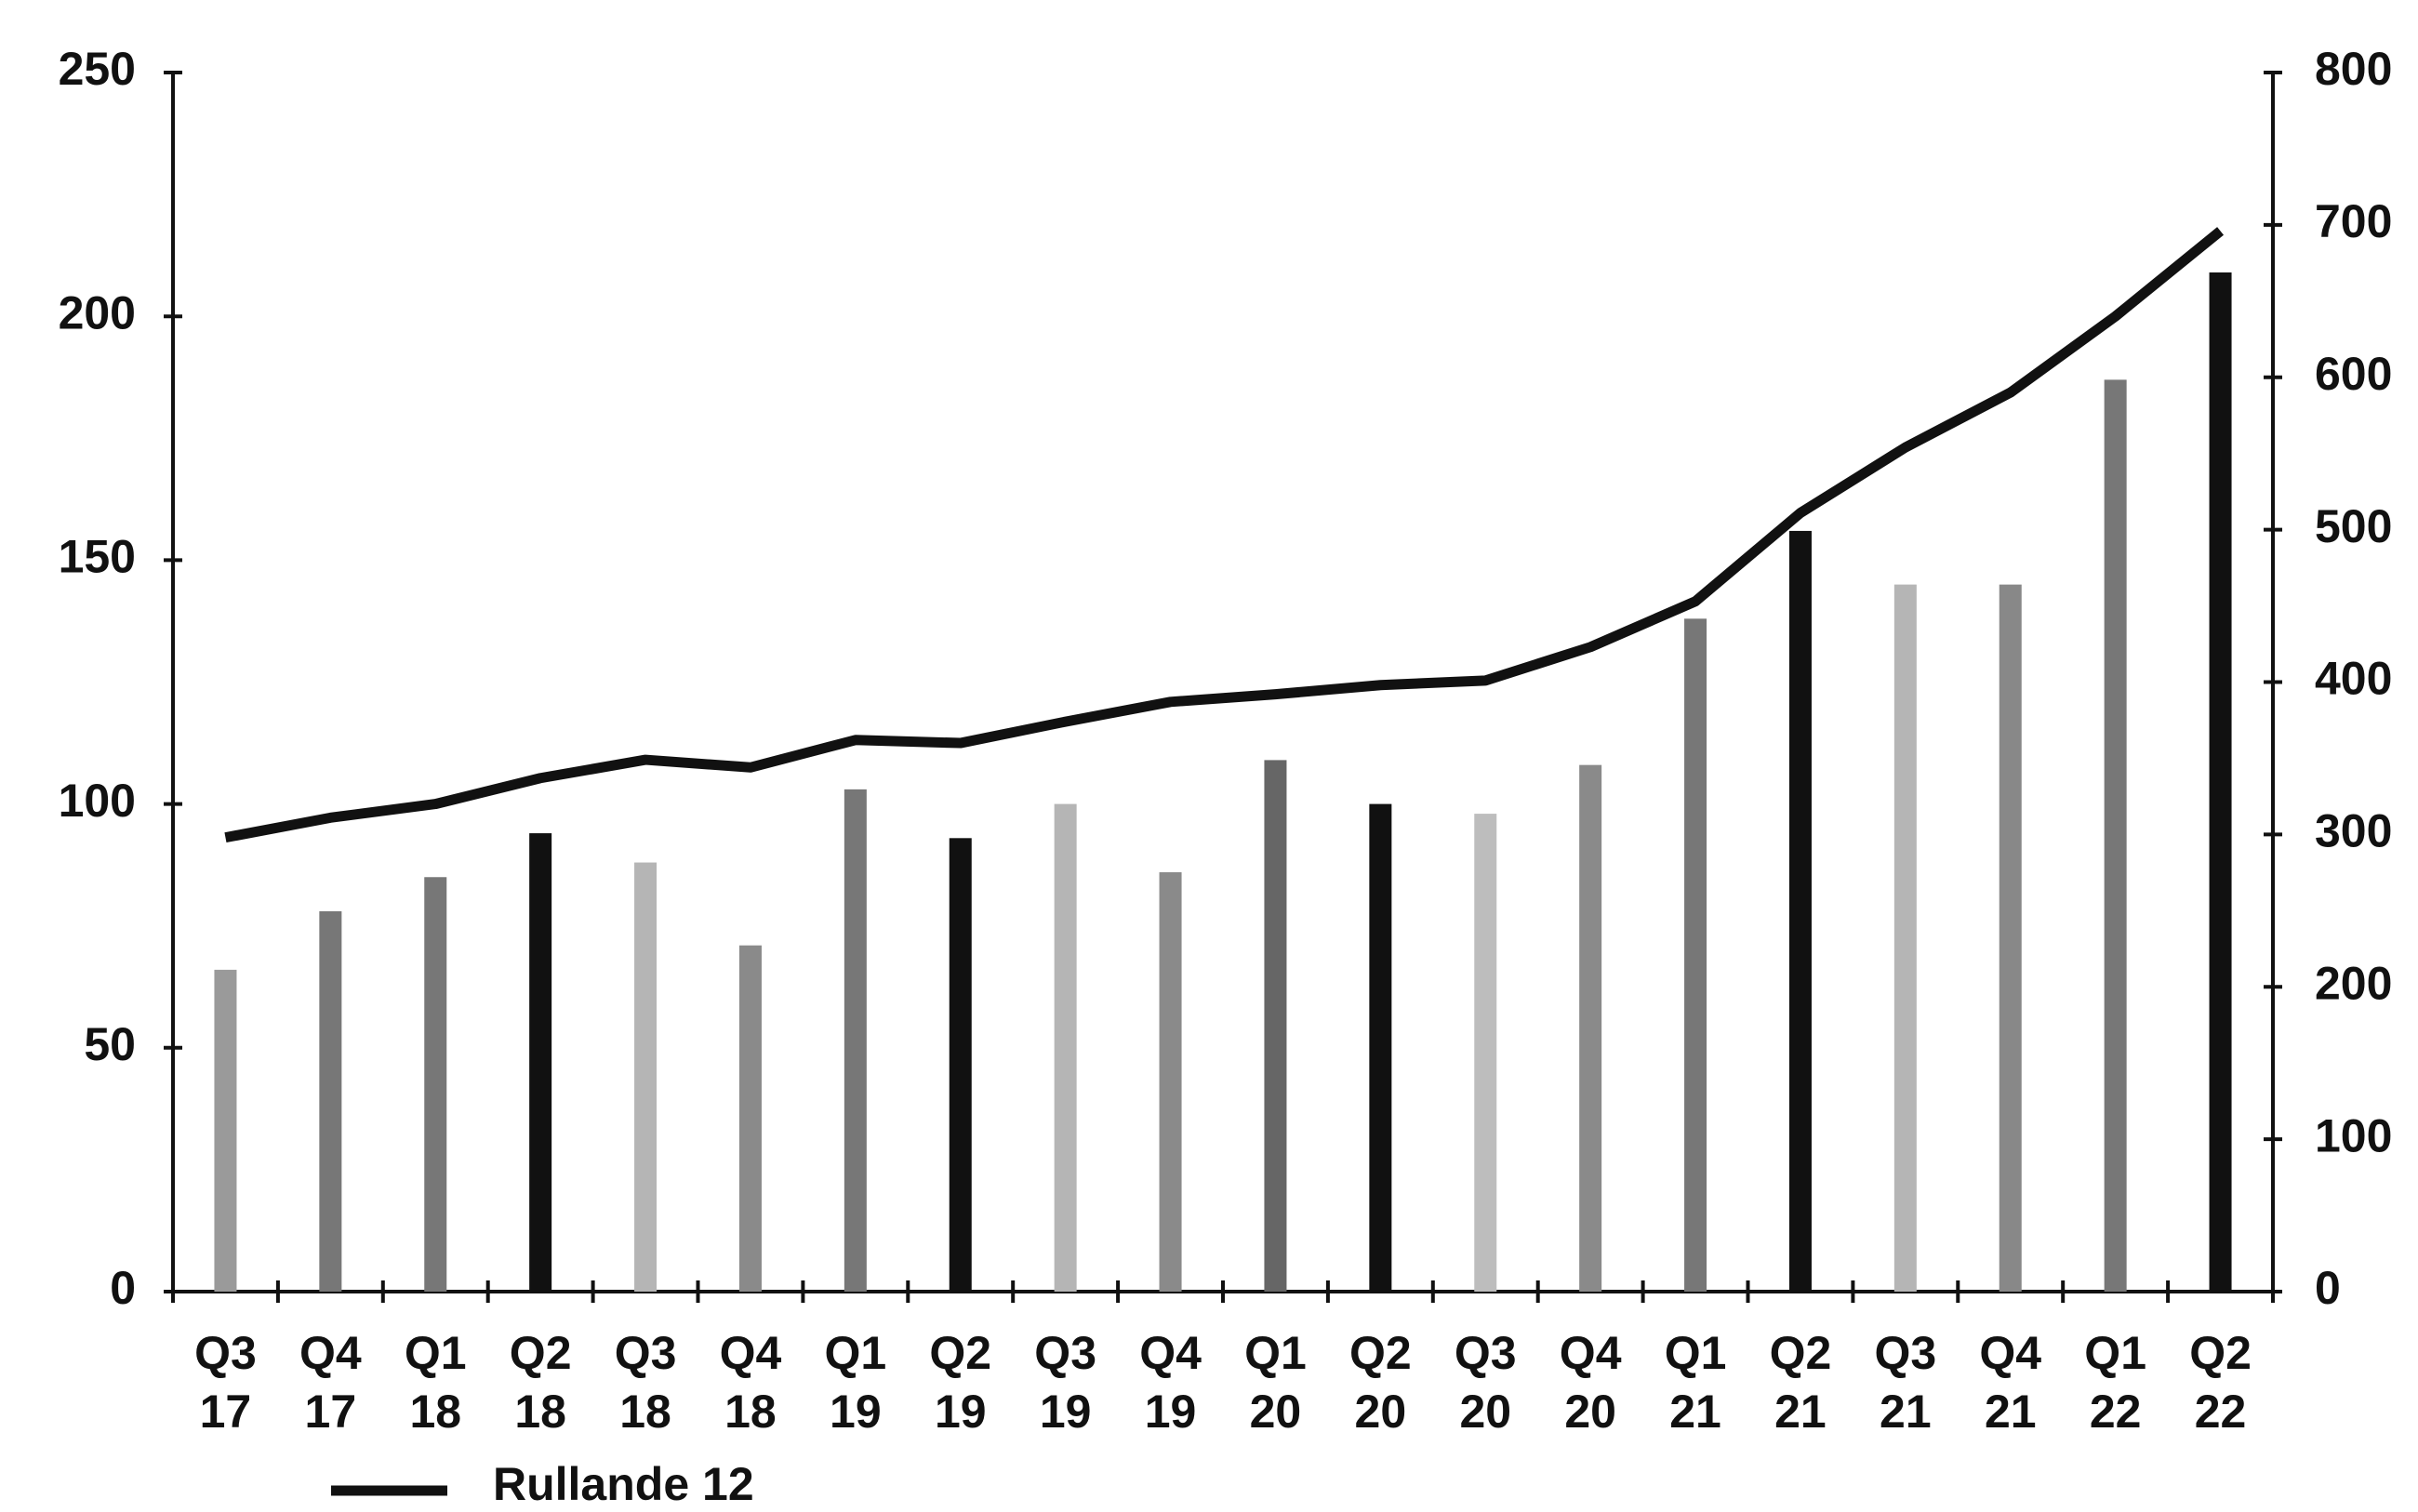 The width and height of the screenshot is (2418, 1512). Describe the element at coordinates (2353, 1135) in the screenshot. I see `y2-tick-label: 100` at that location.